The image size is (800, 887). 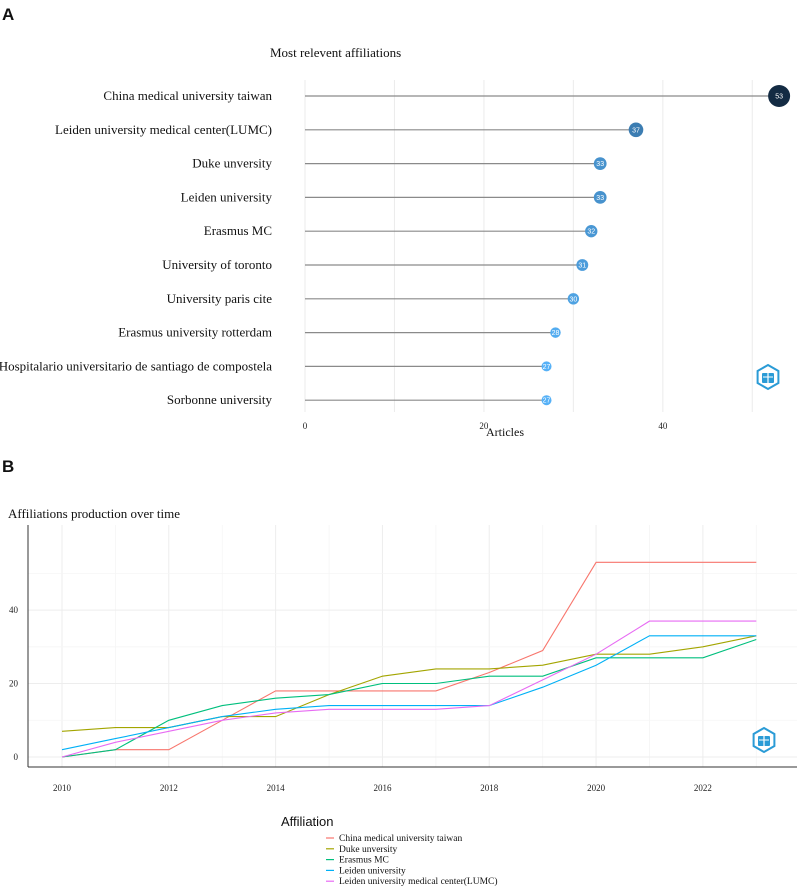 I want to click on data-label: 53, so click(x=779, y=97).